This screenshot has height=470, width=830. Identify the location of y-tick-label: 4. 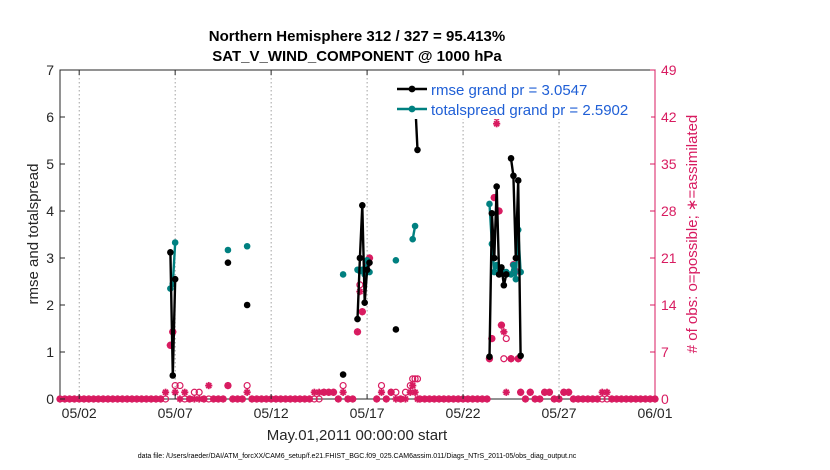
(50, 211).